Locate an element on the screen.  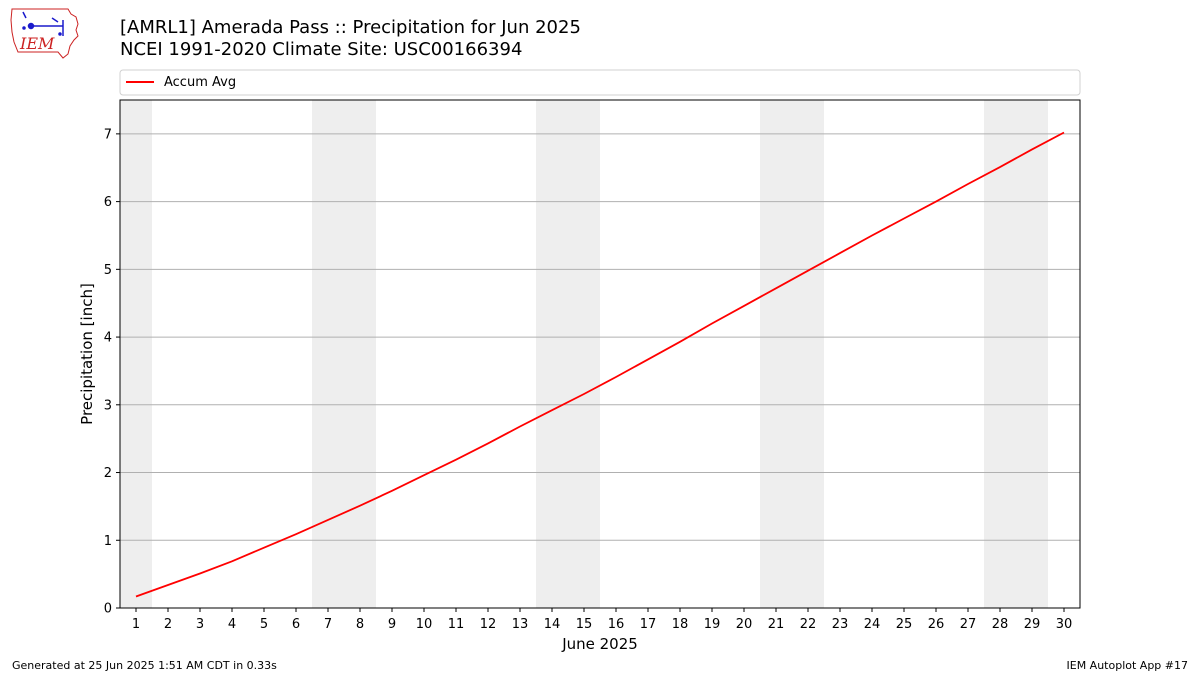
x-tick-label: 30 is located at coordinates (1064, 624).